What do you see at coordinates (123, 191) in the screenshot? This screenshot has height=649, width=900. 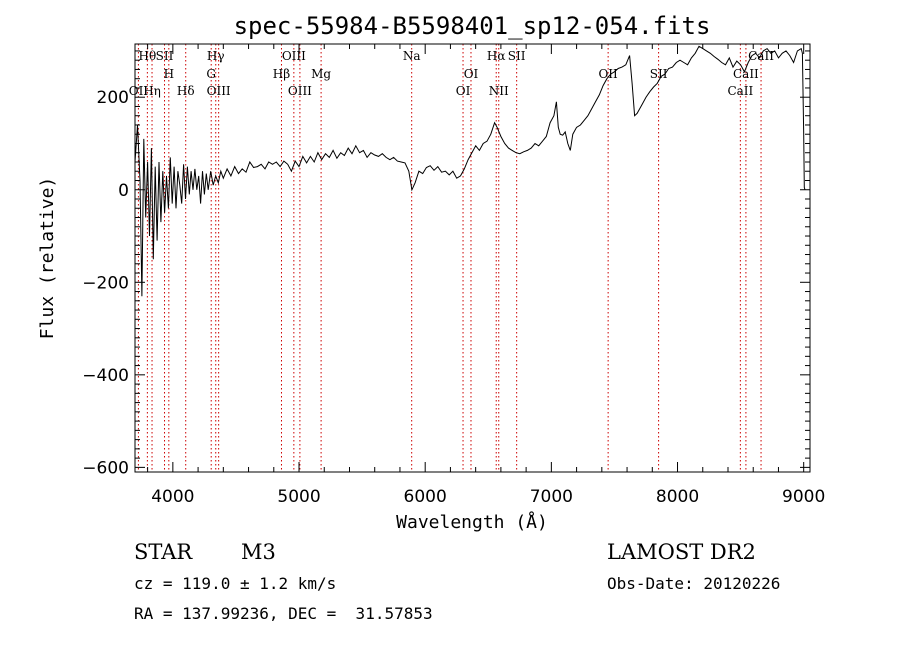 I see `y-tick-label: 0` at bounding box center [123, 191].